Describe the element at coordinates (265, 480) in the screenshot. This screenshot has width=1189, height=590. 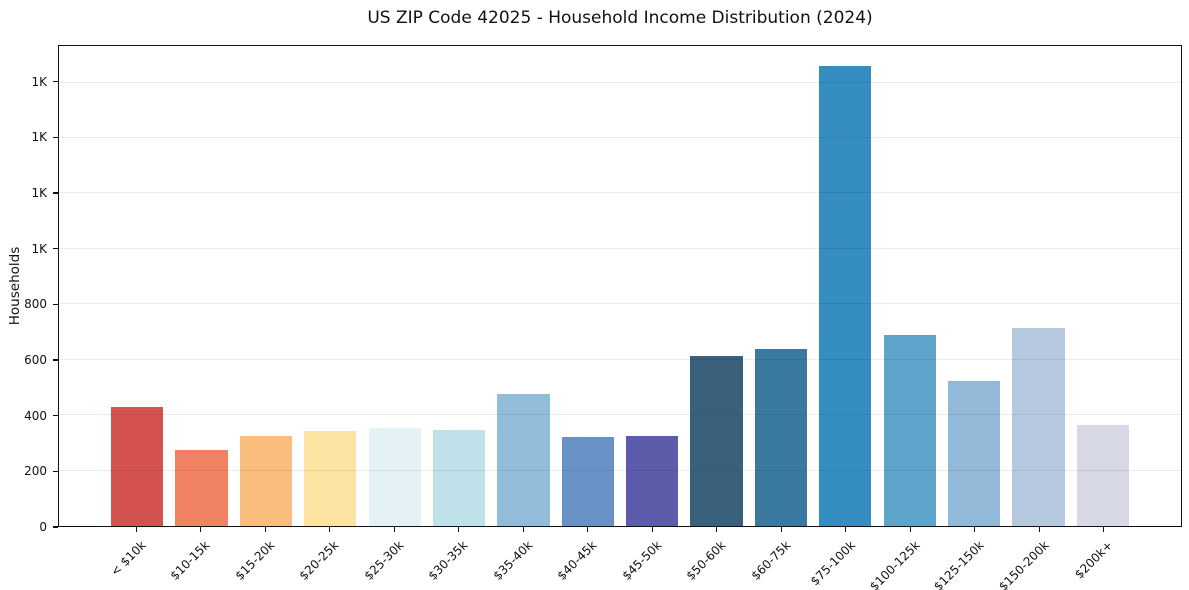
I see `bar-$15-20k` at that location.